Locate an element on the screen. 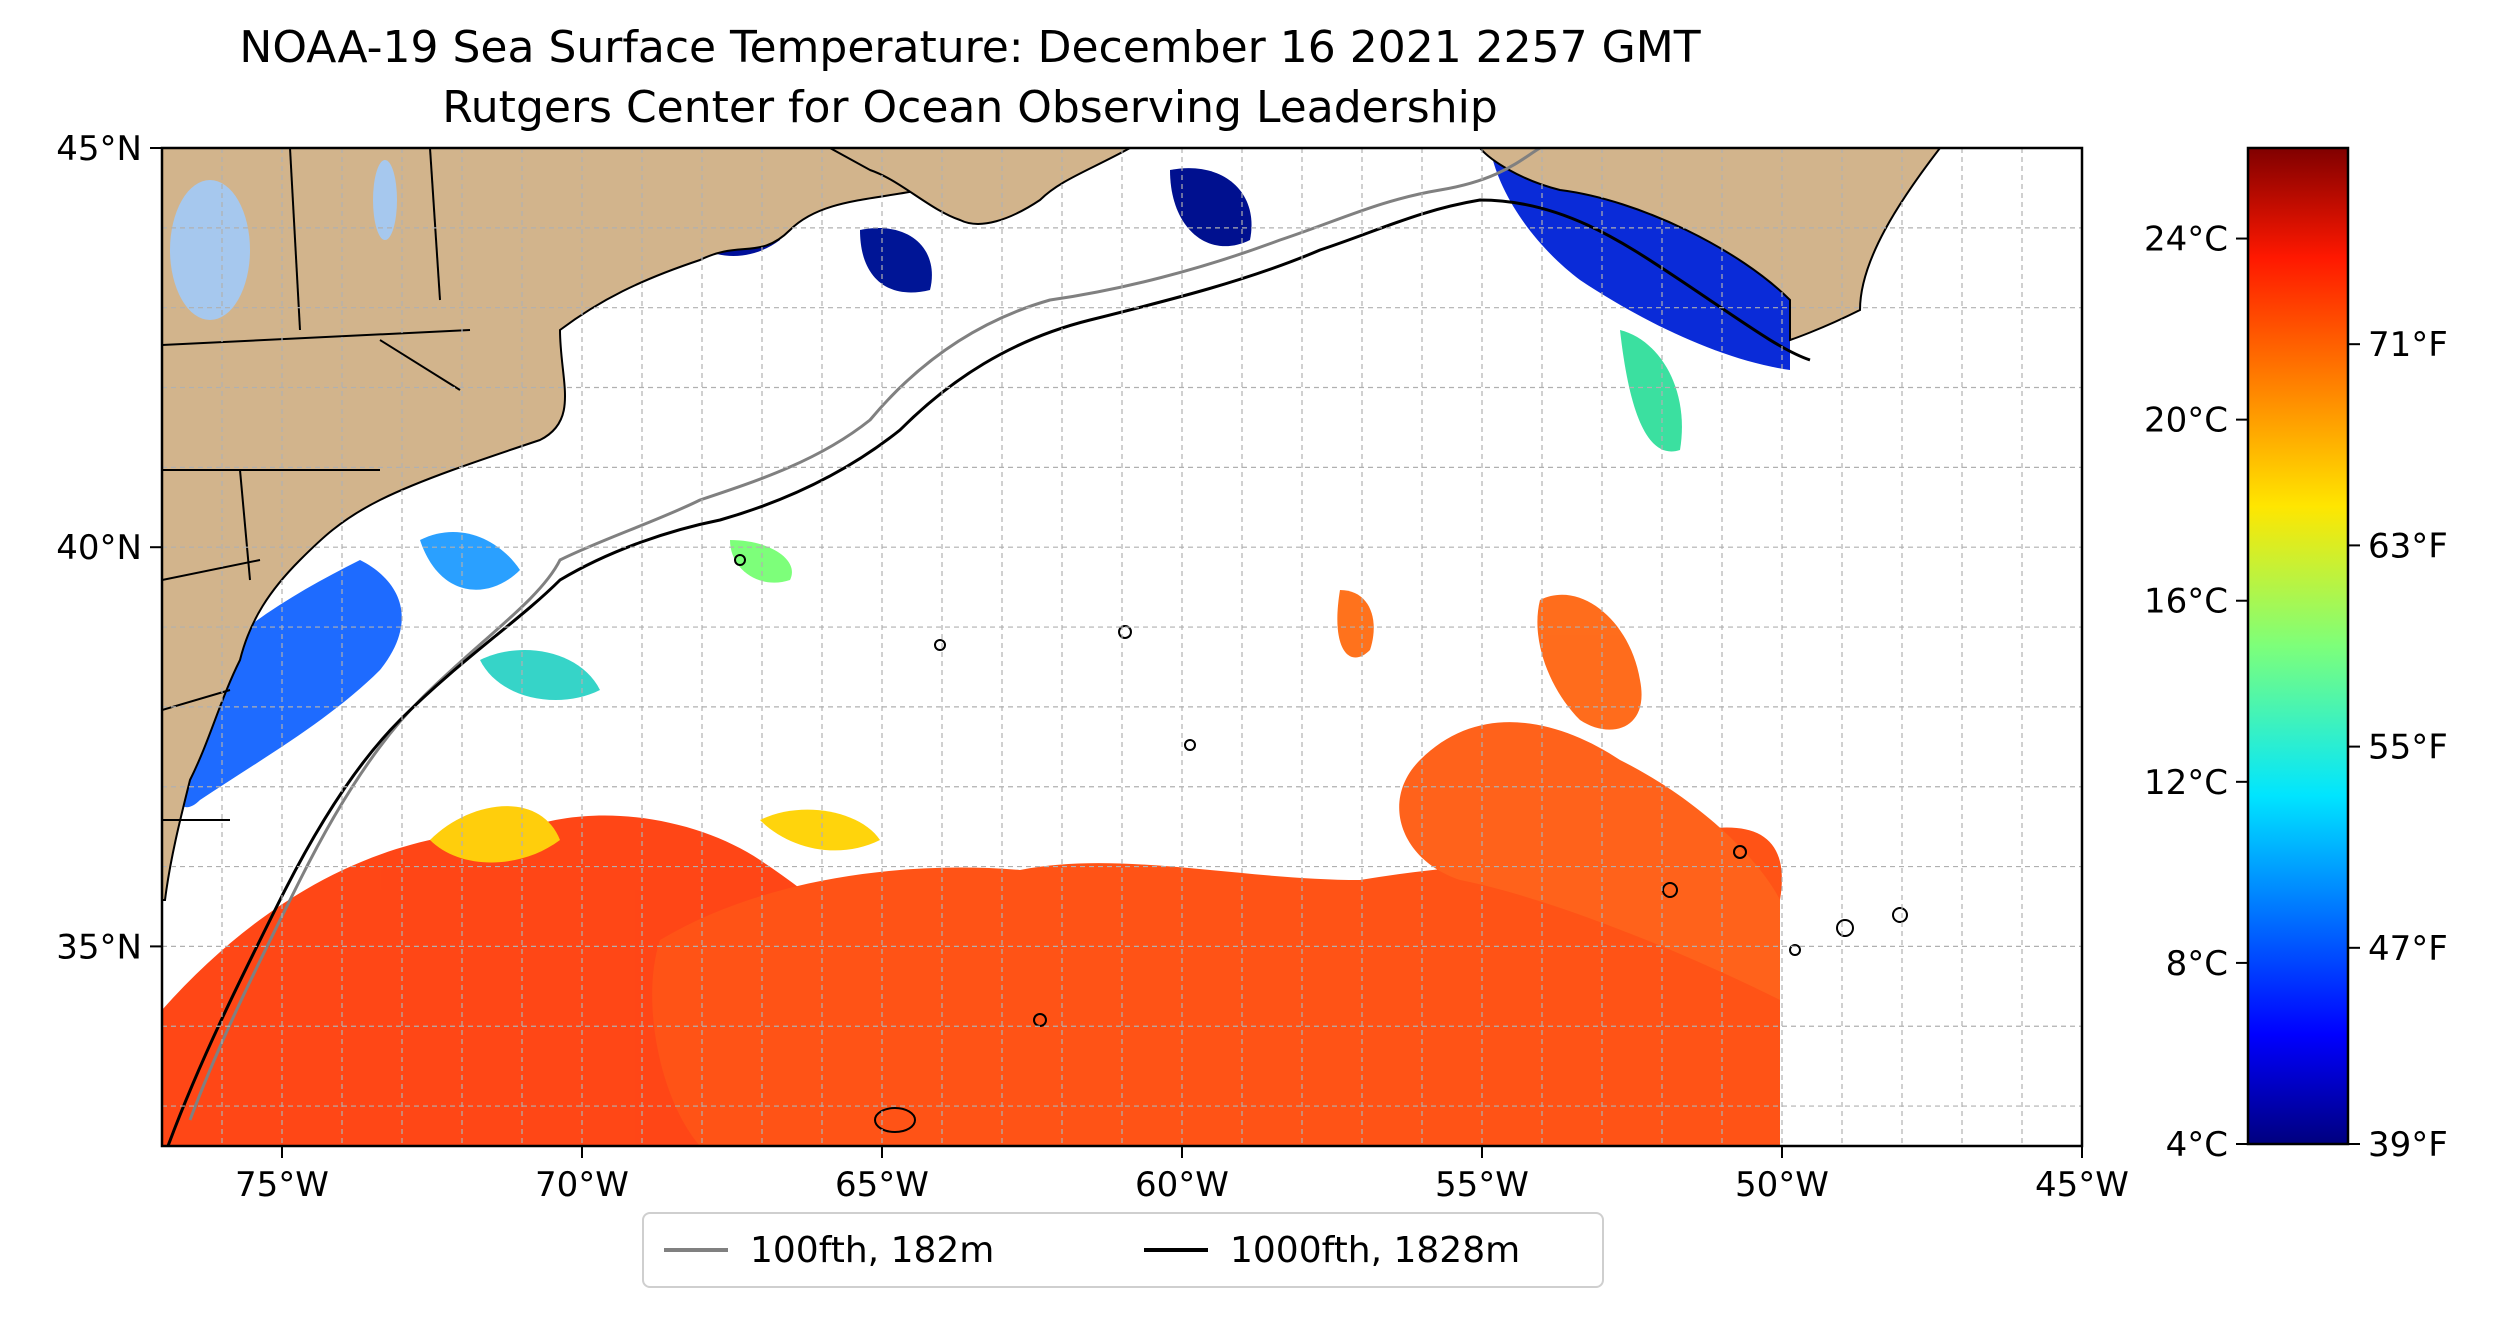 The width and height of the screenshot is (2502, 1318). colorbar-celsius-label: 24°C is located at coordinates (2186, 240).